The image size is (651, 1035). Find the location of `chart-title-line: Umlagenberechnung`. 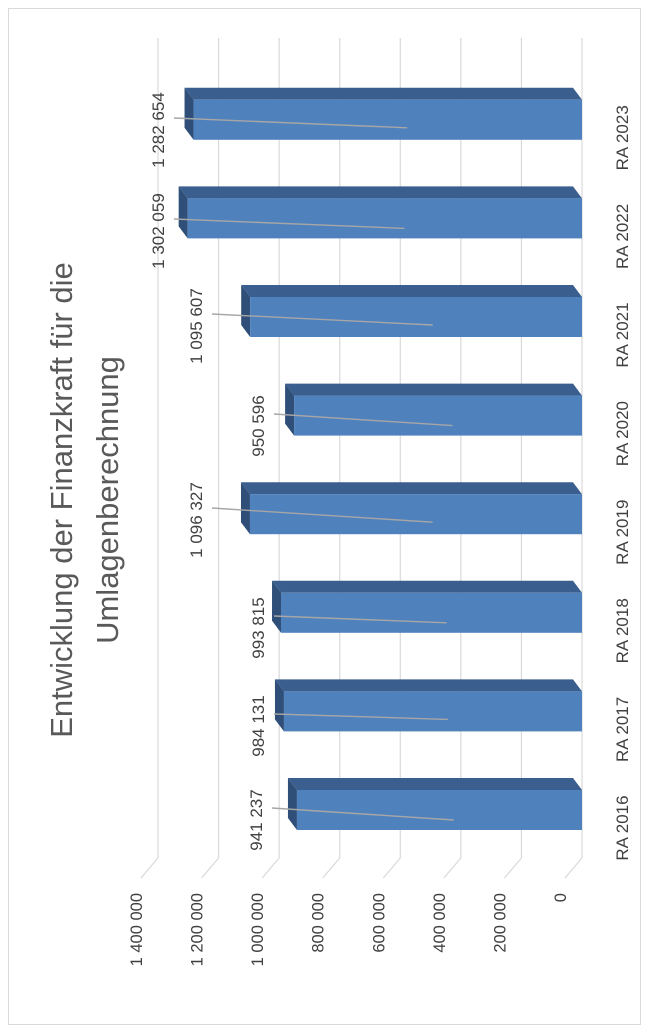

chart-title-line: Umlagenberechnung is located at coordinates (107, 500).